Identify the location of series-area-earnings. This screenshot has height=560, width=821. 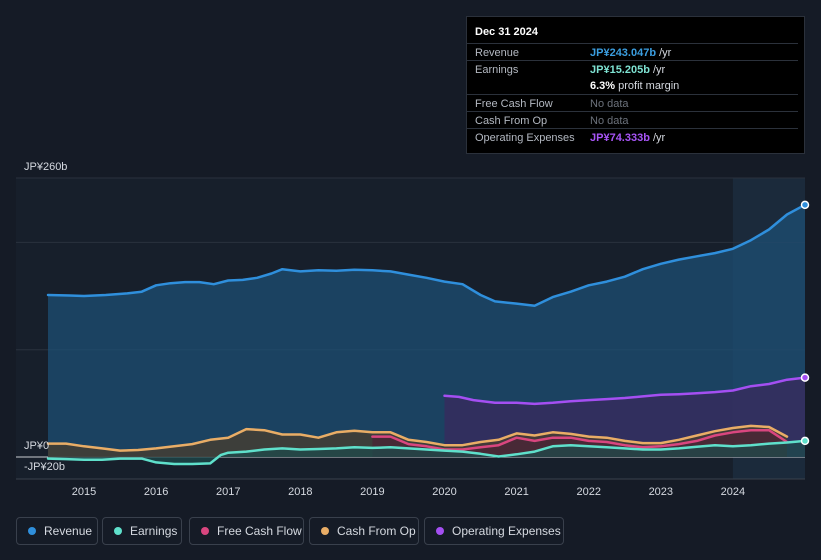
(426, 452).